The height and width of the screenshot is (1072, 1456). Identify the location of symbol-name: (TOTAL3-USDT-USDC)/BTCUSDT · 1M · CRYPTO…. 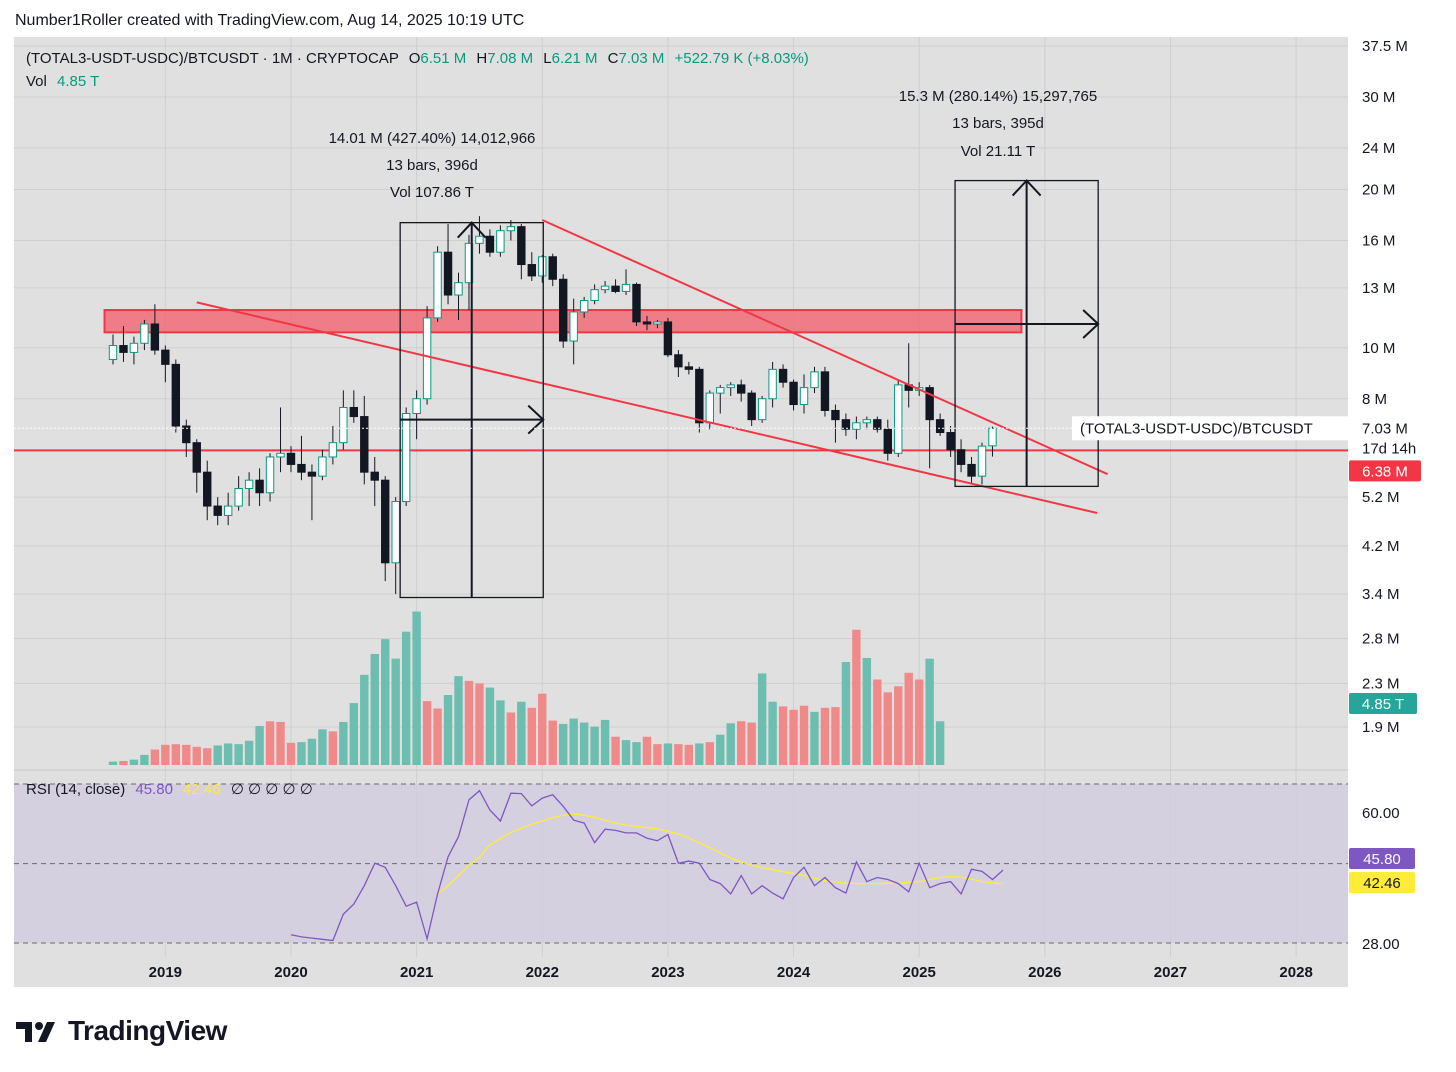
(212, 58).